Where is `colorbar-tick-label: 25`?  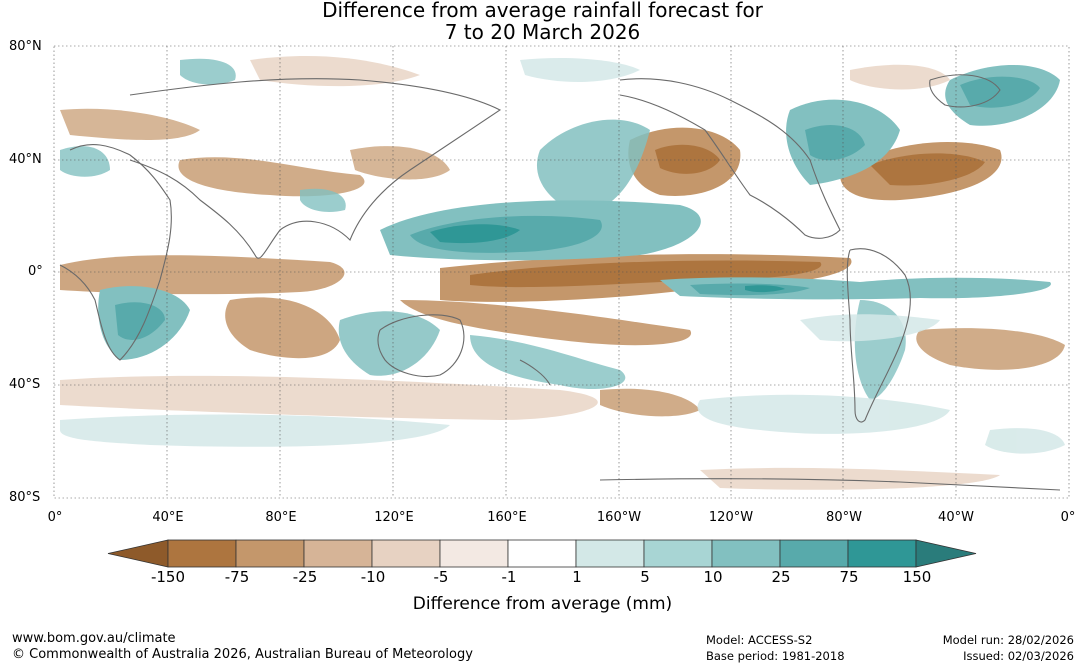
colorbar-tick-label: 25 is located at coordinates (781, 577).